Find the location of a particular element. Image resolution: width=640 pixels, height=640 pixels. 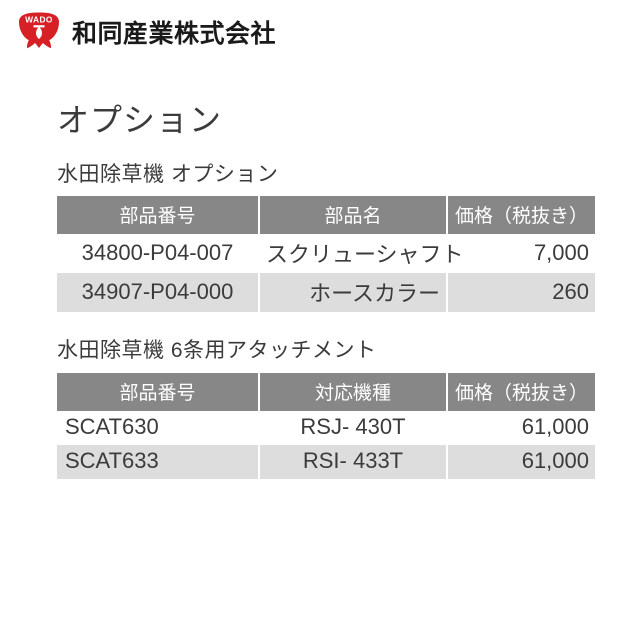

section-title: 水田除草機 オプション is located at coordinates (168, 175).